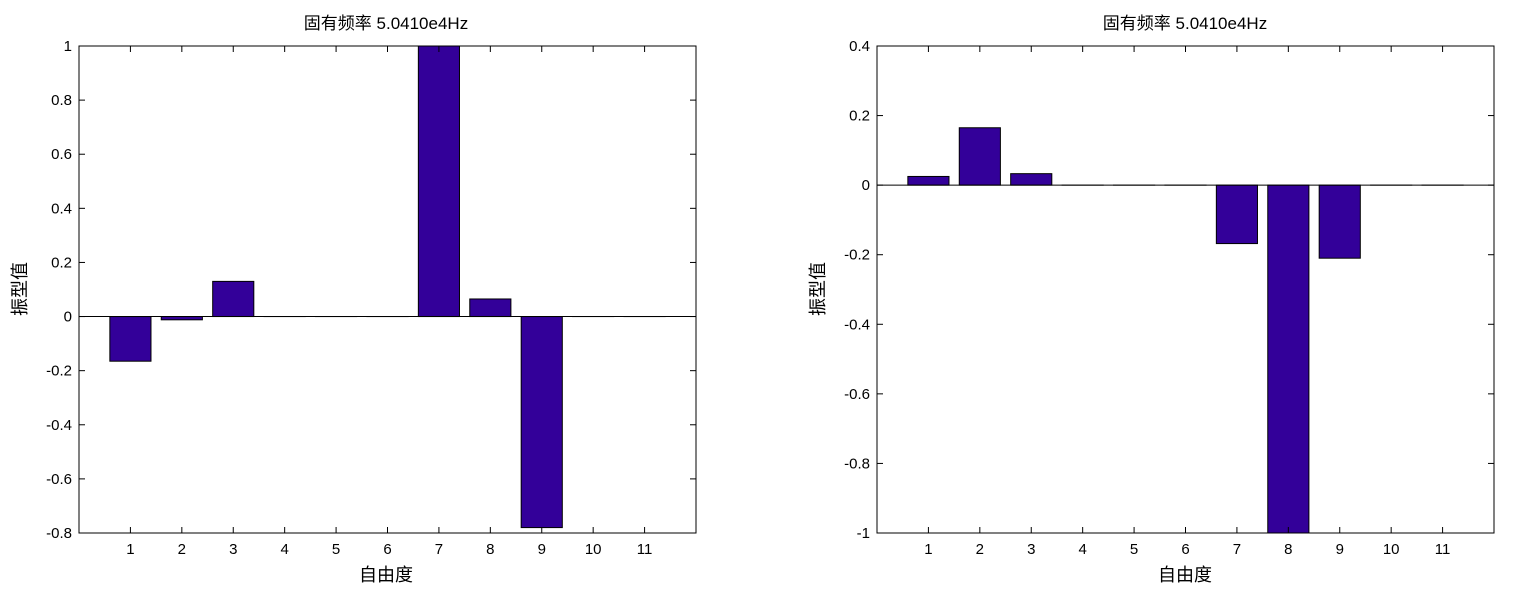 This screenshot has height=592, width=1517. What do you see at coordinates (61, 100) in the screenshot?
I see `y-tick-label: 0.8` at bounding box center [61, 100].